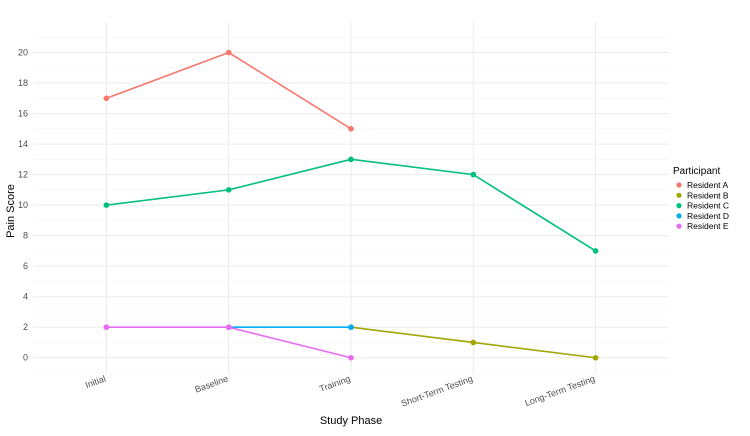 This screenshot has height=436, width=750. I want to click on legend-label: Resident E, so click(708, 226).